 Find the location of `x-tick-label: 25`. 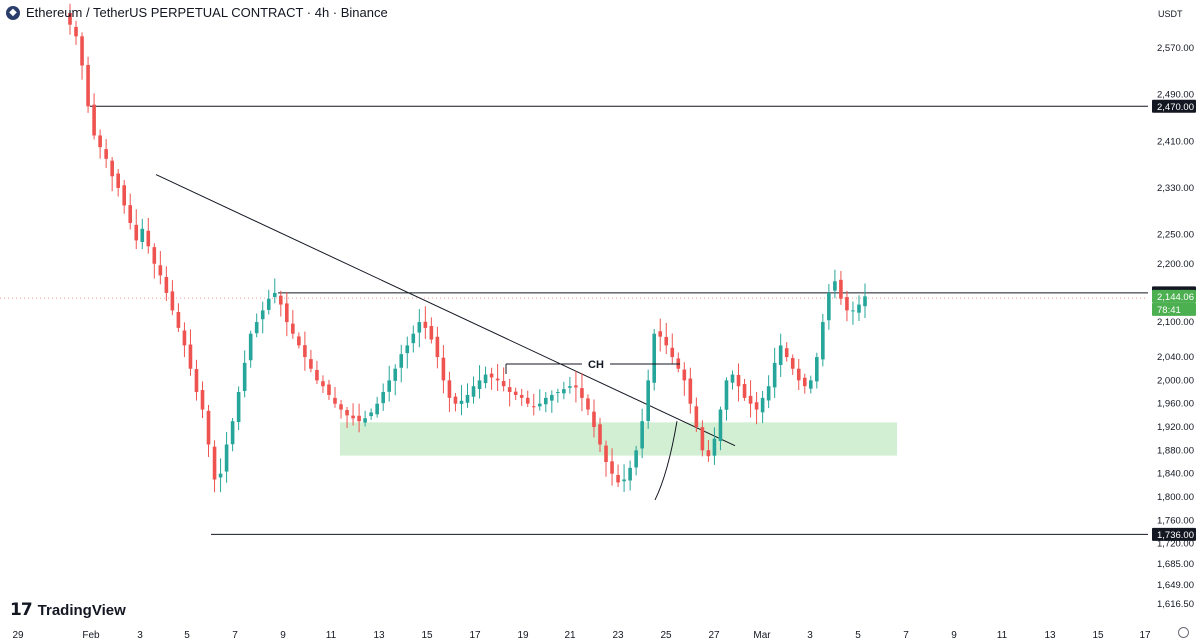

x-tick-label: 25 is located at coordinates (666, 635).